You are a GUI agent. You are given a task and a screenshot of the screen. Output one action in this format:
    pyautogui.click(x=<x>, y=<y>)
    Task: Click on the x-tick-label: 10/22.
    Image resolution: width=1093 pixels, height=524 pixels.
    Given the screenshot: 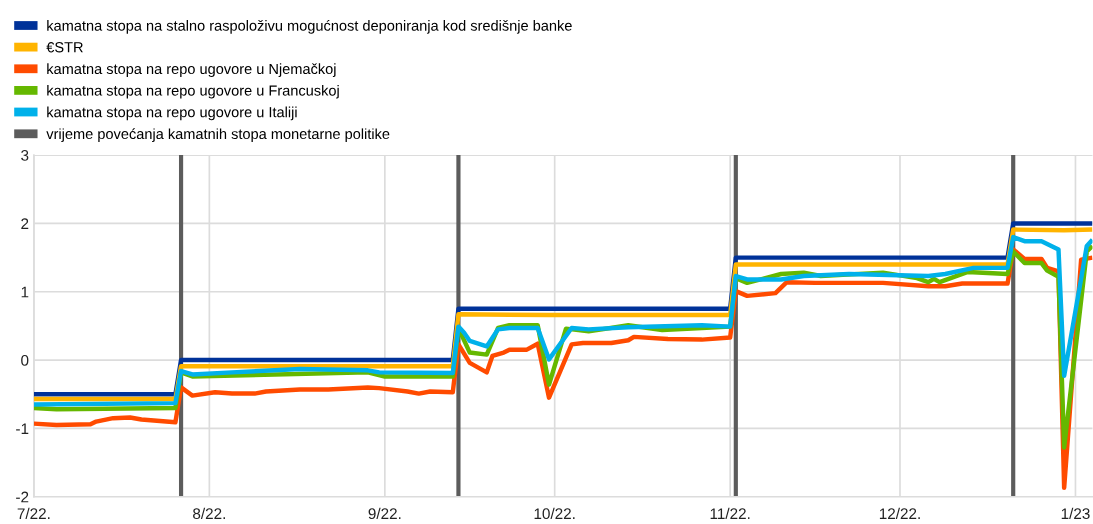 What is the action you would take?
    pyautogui.click(x=554, y=513)
    